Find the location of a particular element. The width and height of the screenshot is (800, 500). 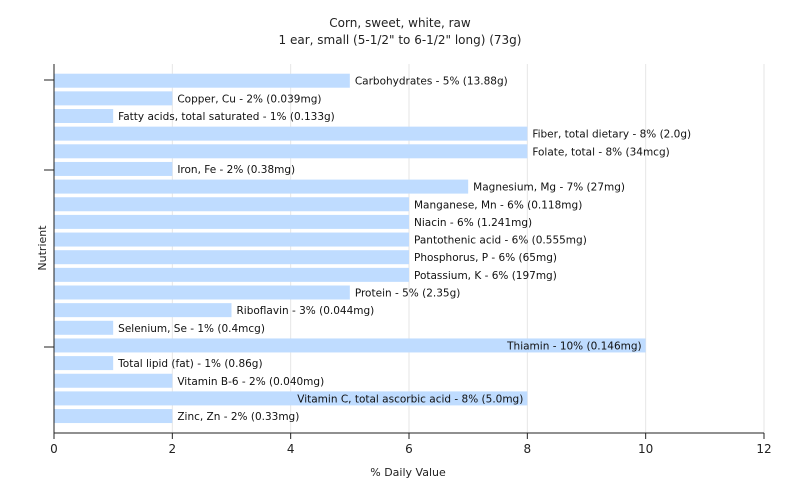

bar-label-15: Thiamin - 10% (0.146mg) is located at coordinates (574, 346).